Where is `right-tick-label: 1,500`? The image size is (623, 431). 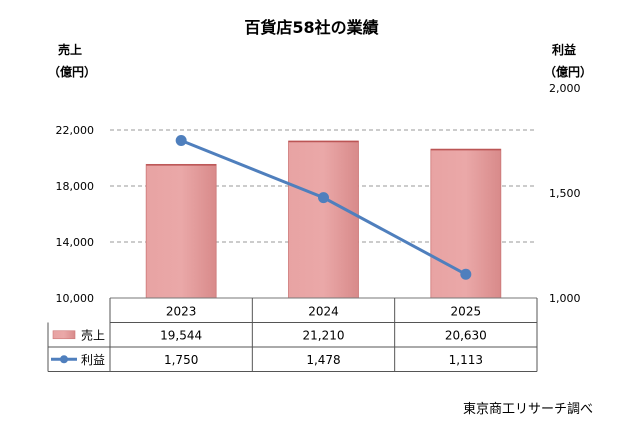
right-tick-label: 1,500 is located at coordinates (565, 193).